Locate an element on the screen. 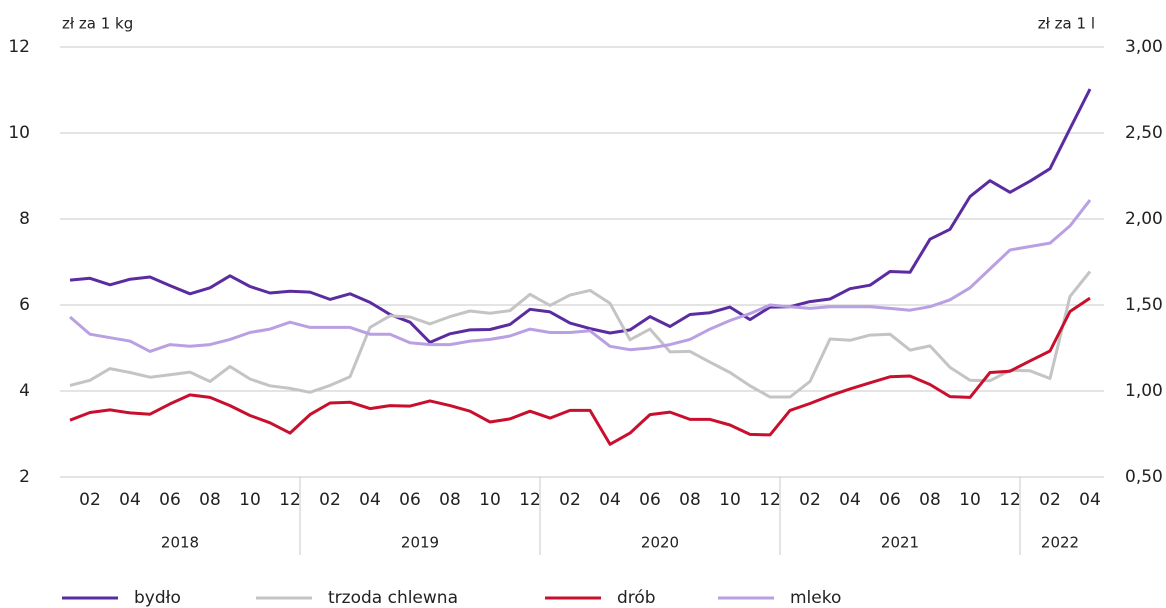 This screenshot has height=608, width=1166. y2-tick-label: 1,00 is located at coordinates (1144, 391).